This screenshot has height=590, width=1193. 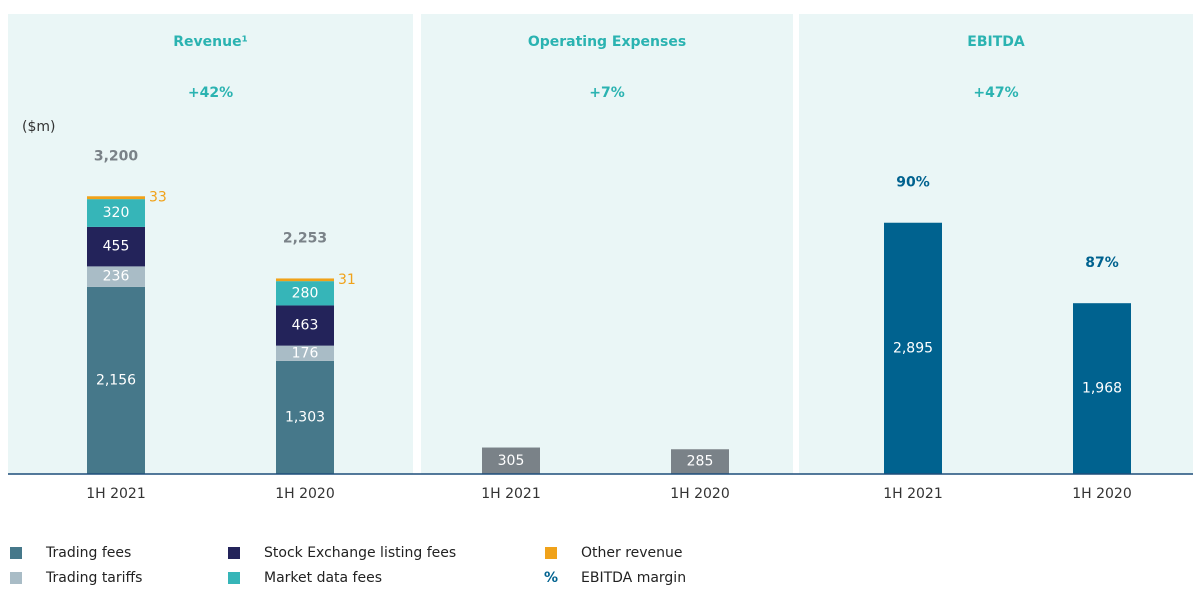 I want to click on legend-label: EBITDA margin, so click(x=633, y=578).